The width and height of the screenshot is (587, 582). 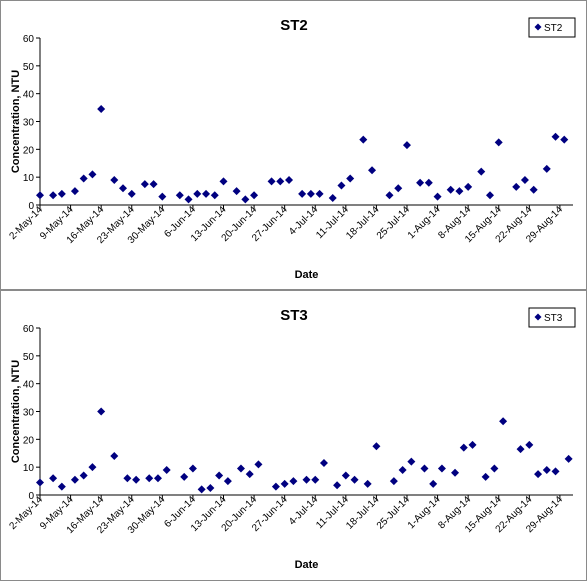 I want to click on x-axis-label: Date, so click(x=307, y=275).